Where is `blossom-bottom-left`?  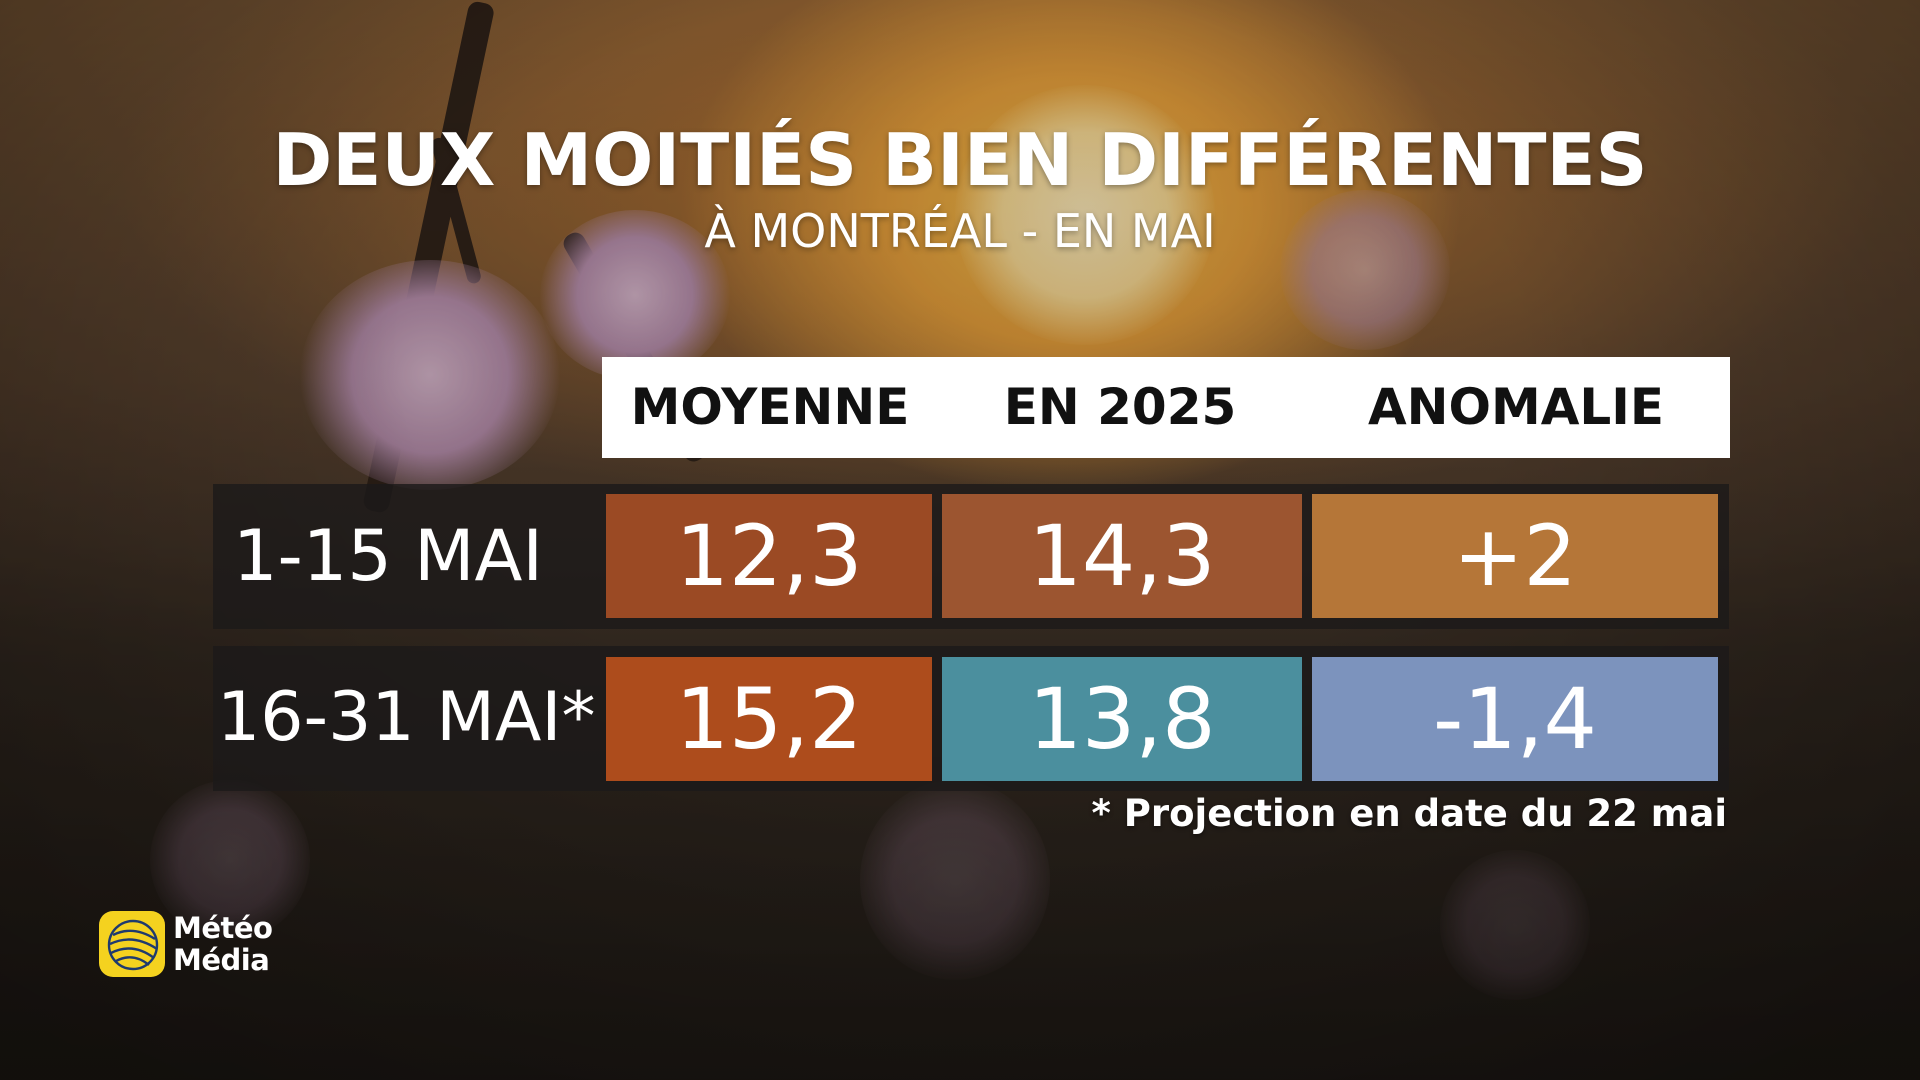
blossom-bottom-left is located at coordinates (230, 860).